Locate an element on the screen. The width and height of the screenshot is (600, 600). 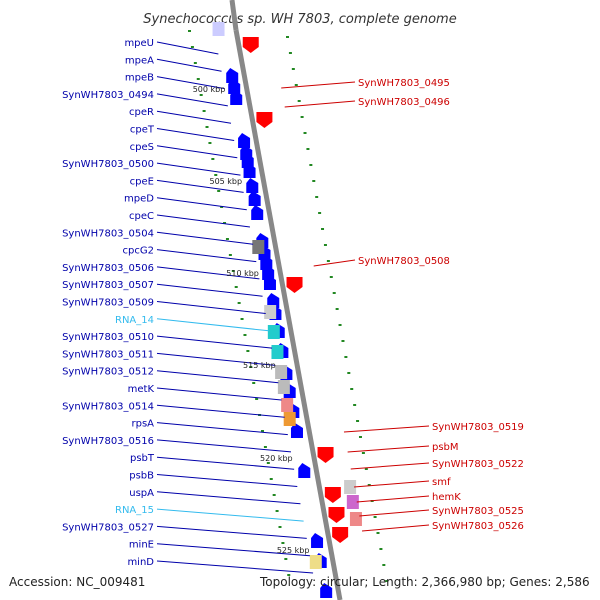
gene-label: SynWH7803_0514 is located at coordinates (108, 406).